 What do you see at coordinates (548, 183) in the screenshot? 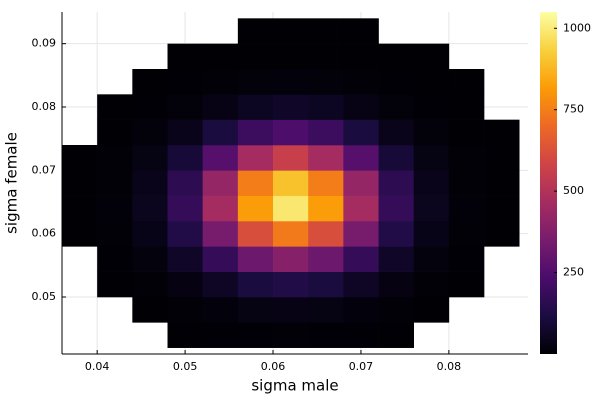
I see `colorbar` at bounding box center [548, 183].